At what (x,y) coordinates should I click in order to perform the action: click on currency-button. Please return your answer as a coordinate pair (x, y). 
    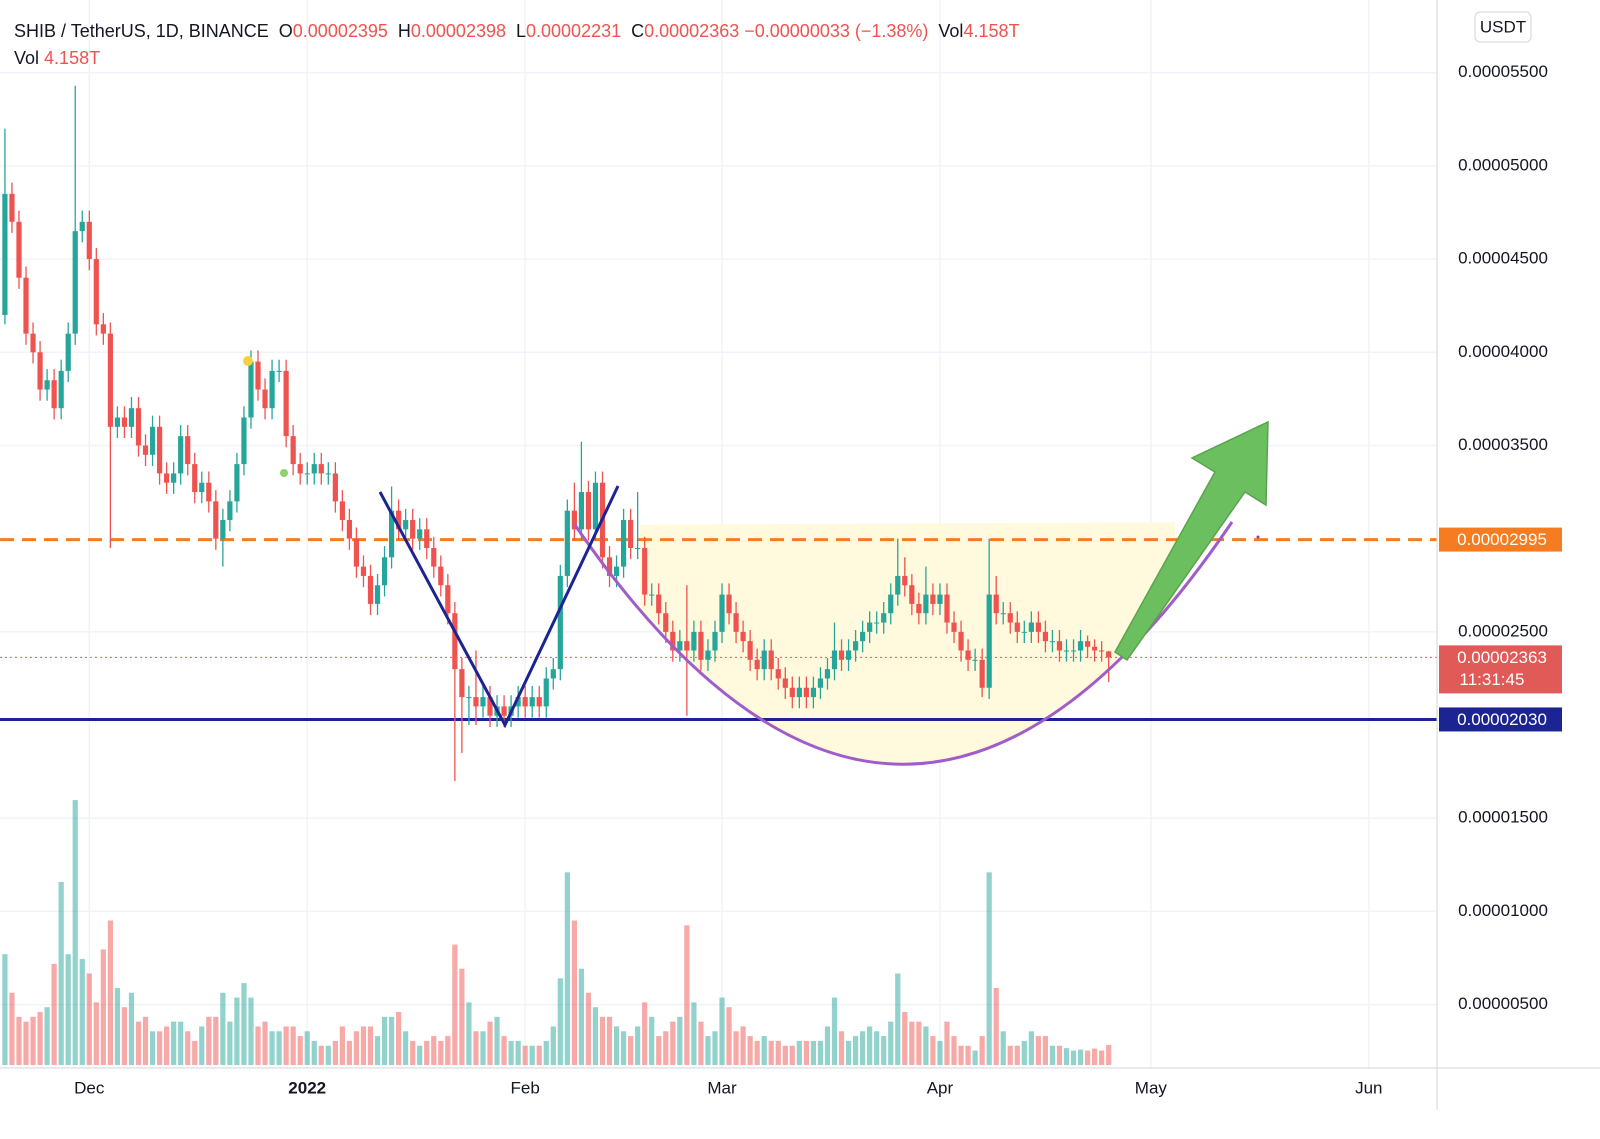
    Looking at the image, I should click on (1503, 27).